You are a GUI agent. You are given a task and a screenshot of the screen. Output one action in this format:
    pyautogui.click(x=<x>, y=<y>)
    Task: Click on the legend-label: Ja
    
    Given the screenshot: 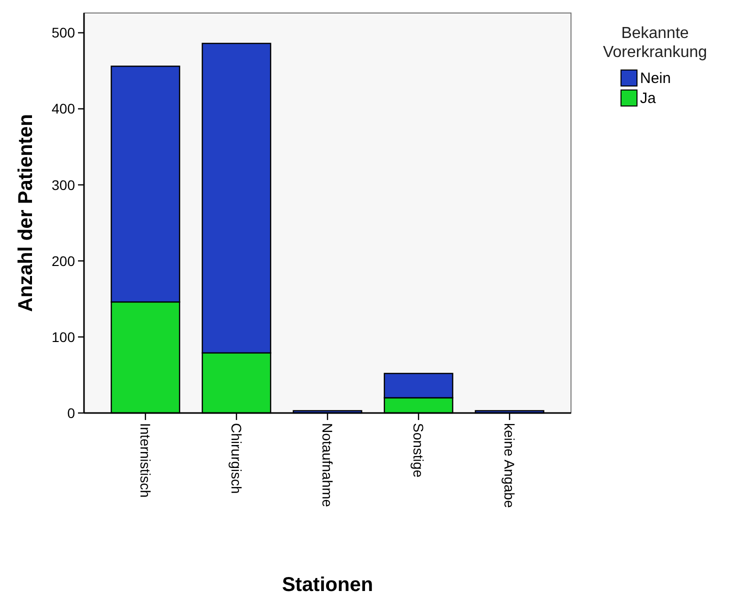 What is the action you would take?
    pyautogui.click(x=648, y=98)
    